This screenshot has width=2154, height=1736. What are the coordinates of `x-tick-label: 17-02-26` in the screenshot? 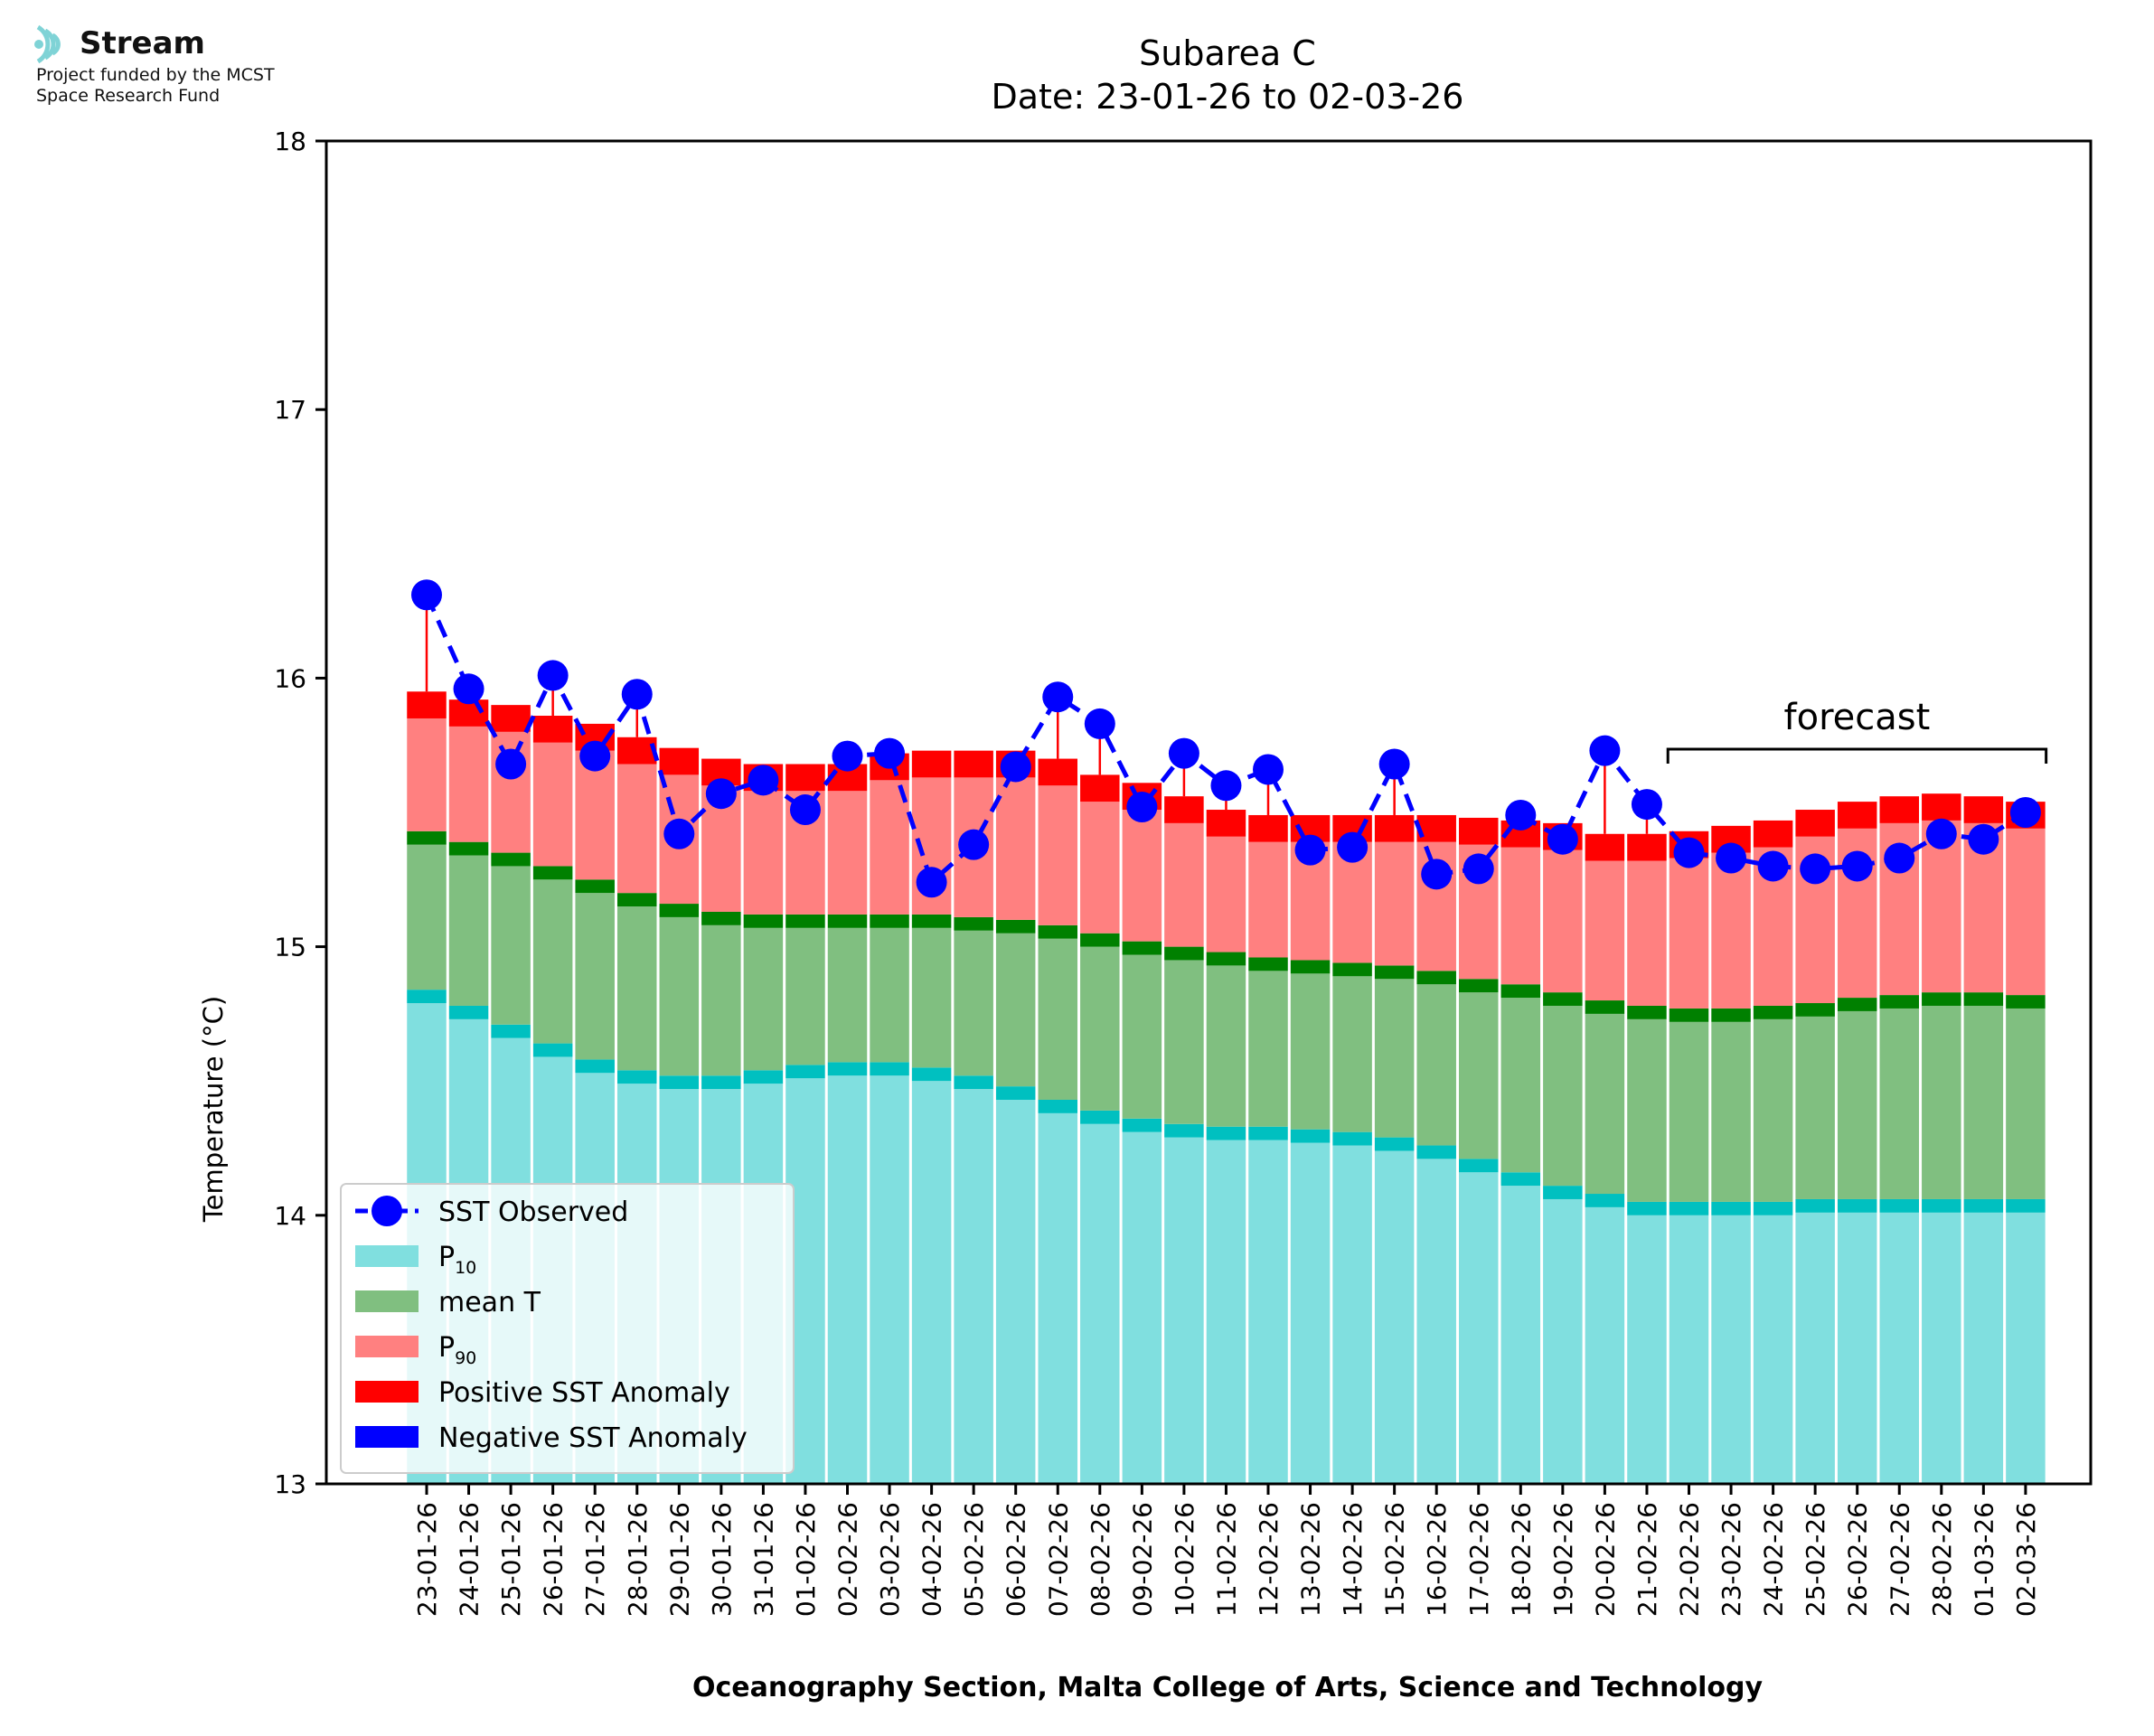 It's located at (1479, 1560).